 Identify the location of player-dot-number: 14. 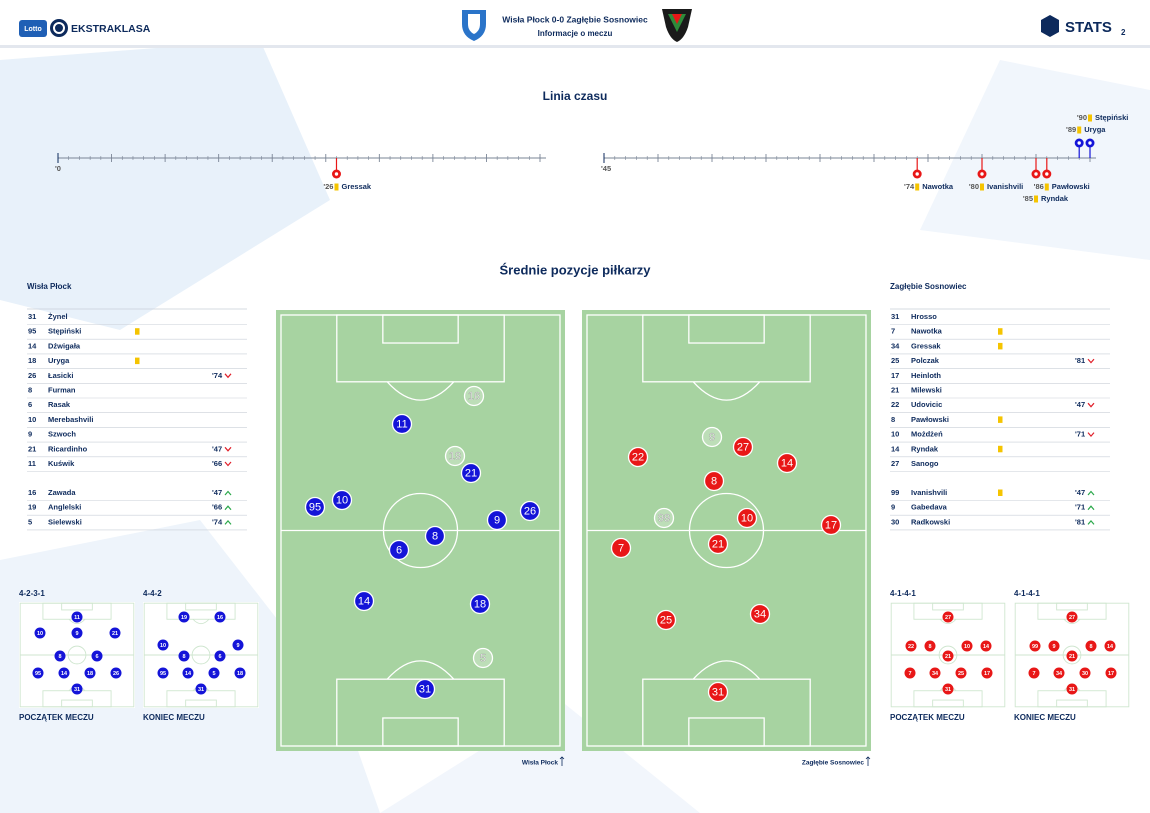
(787, 463).